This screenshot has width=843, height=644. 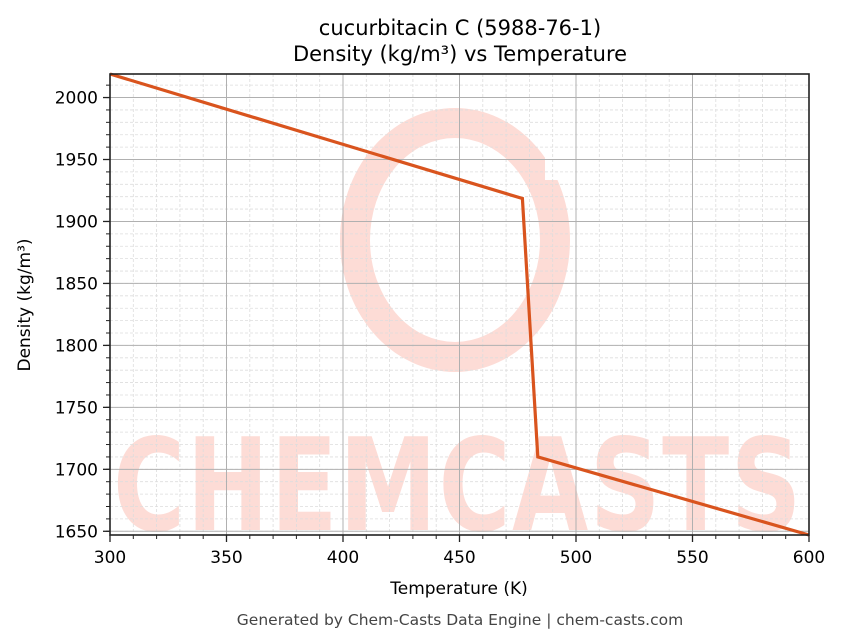 I want to click on x-tick-label: 550, so click(x=692, y=558).